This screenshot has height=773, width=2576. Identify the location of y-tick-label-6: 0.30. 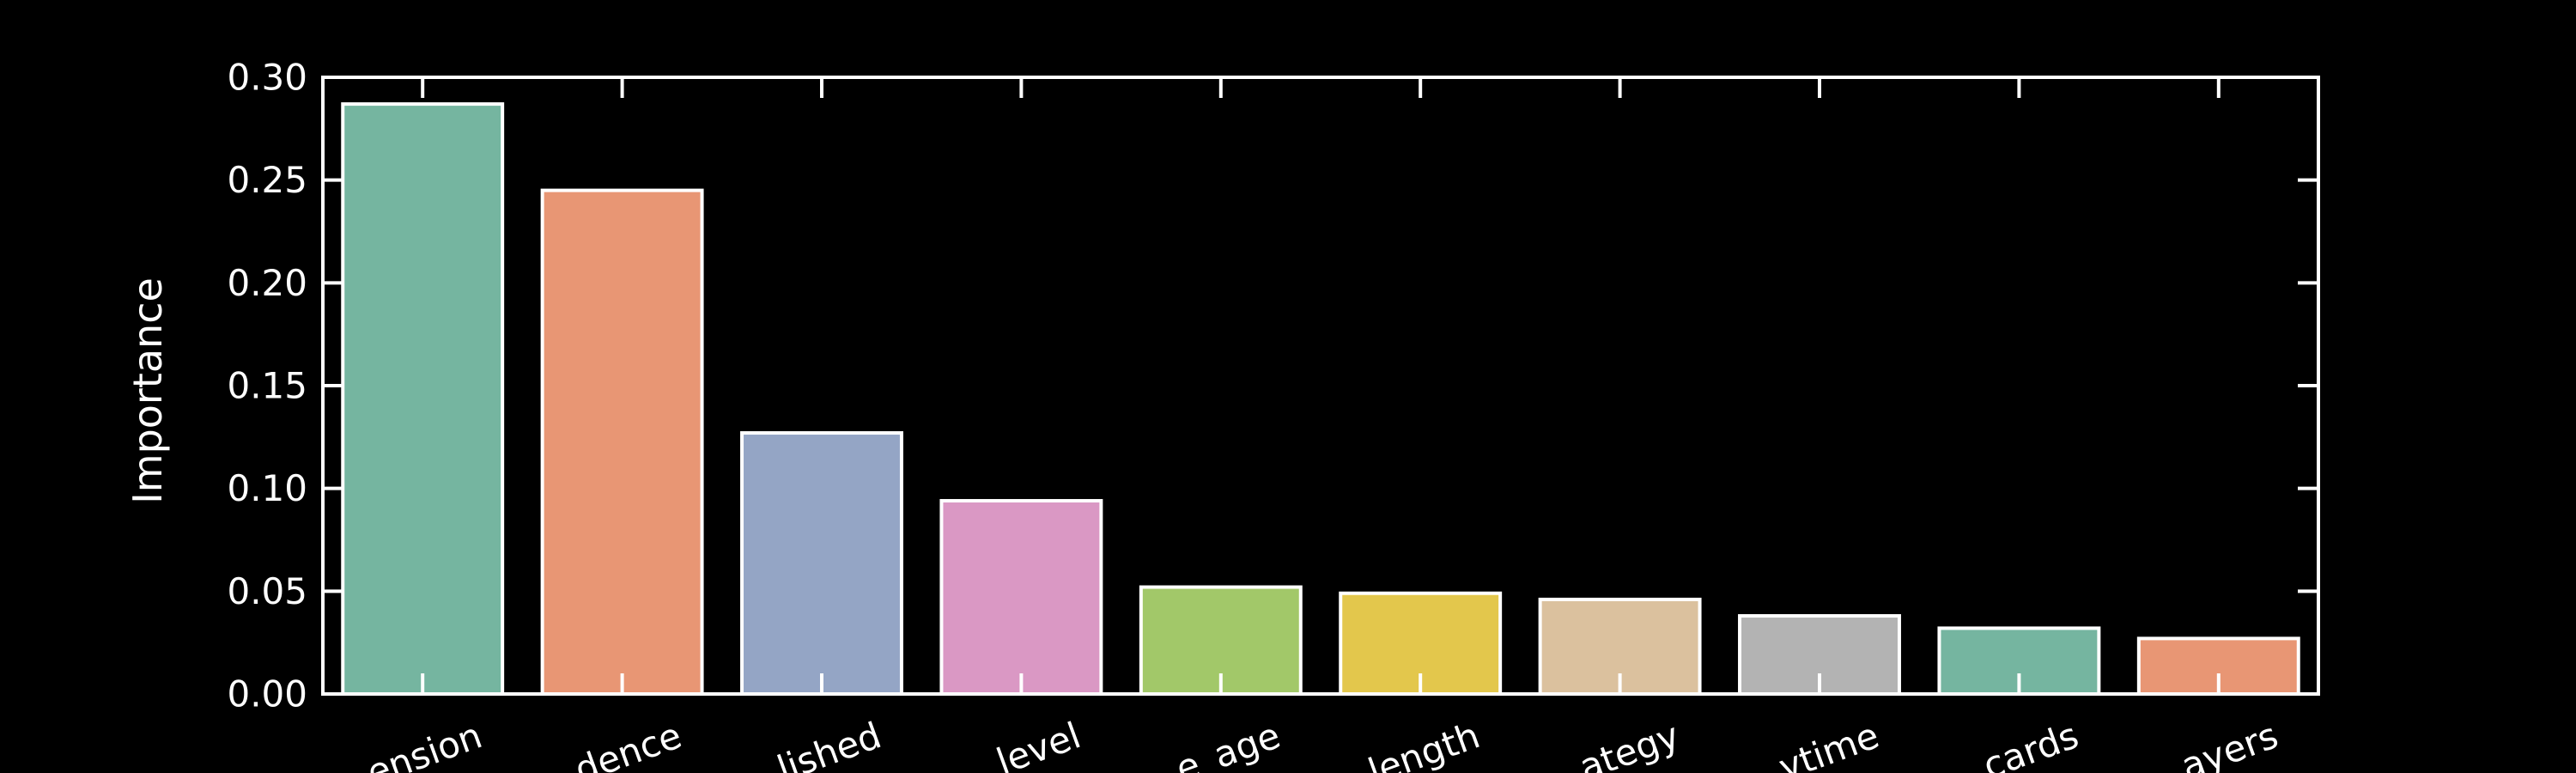
(267, 78).